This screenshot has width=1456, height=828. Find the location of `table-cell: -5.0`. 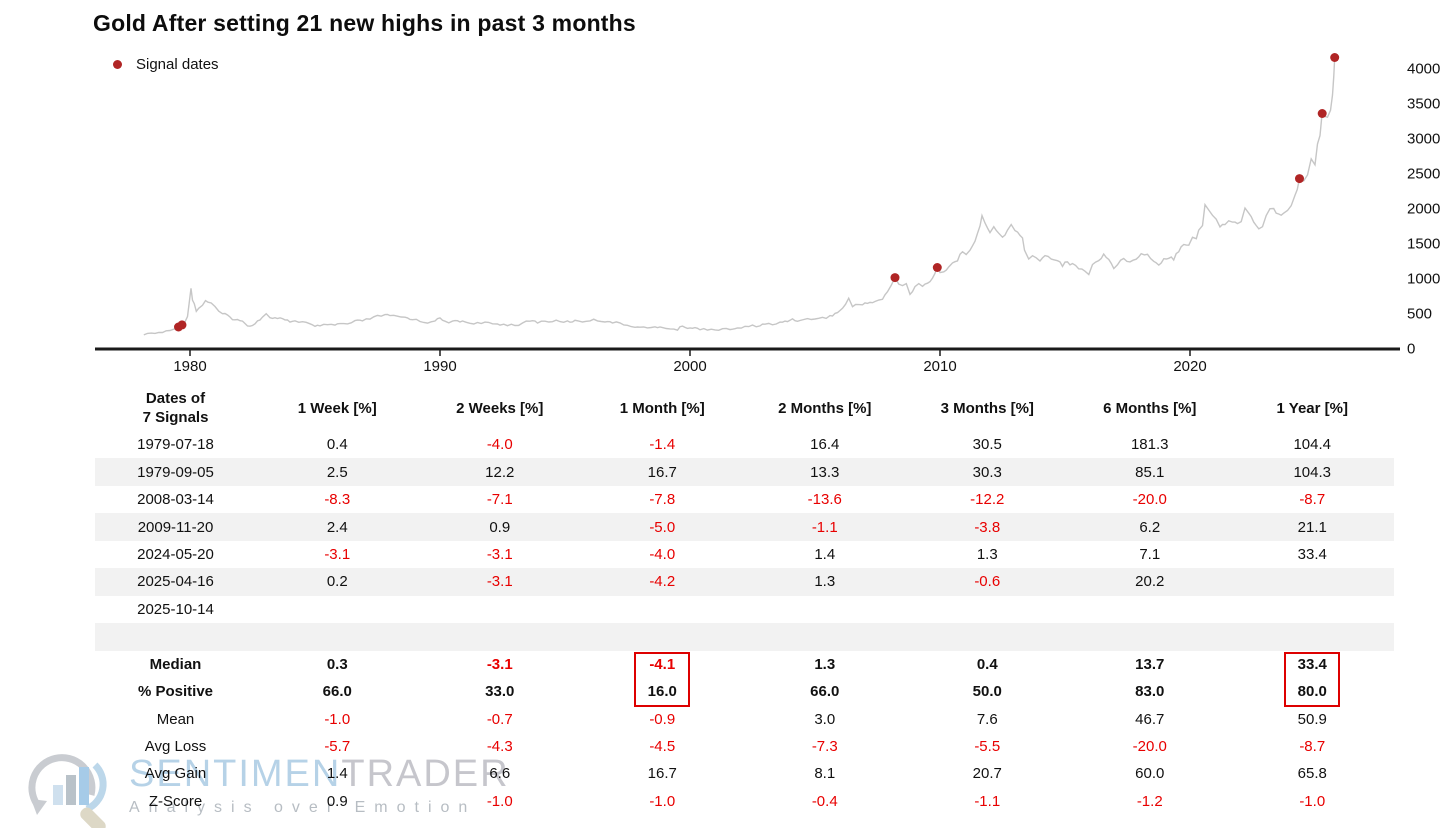

table-cell: -5.0 is located at coordinates (662, 527).